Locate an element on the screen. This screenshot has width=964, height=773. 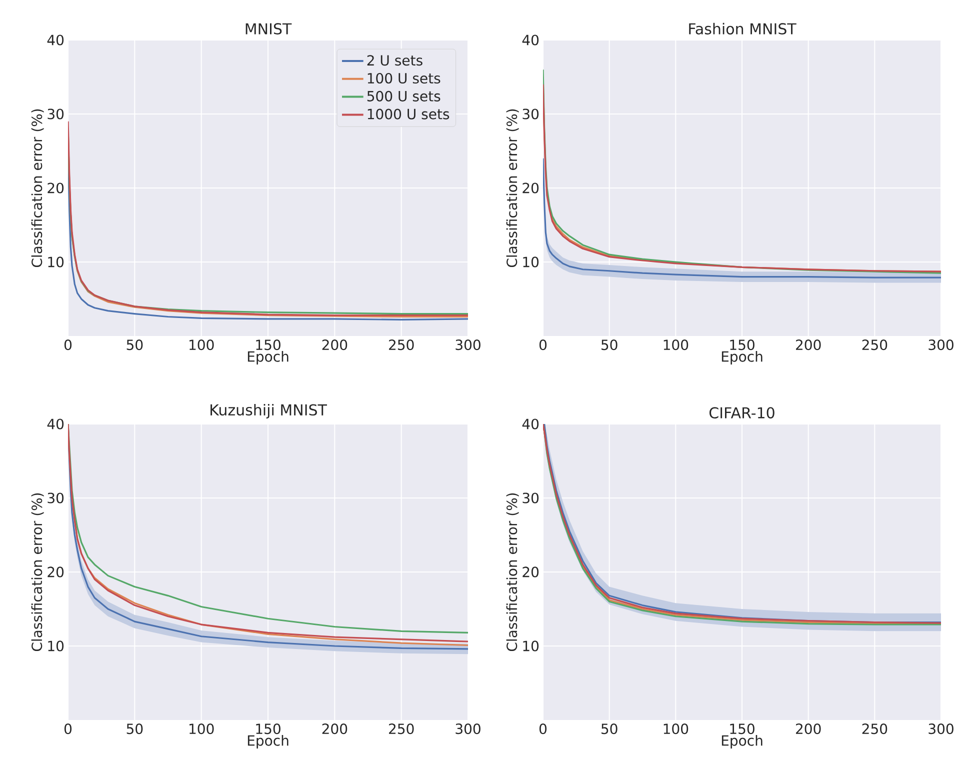
legend-label: 500 U sets is located at coordinates (403, 96).